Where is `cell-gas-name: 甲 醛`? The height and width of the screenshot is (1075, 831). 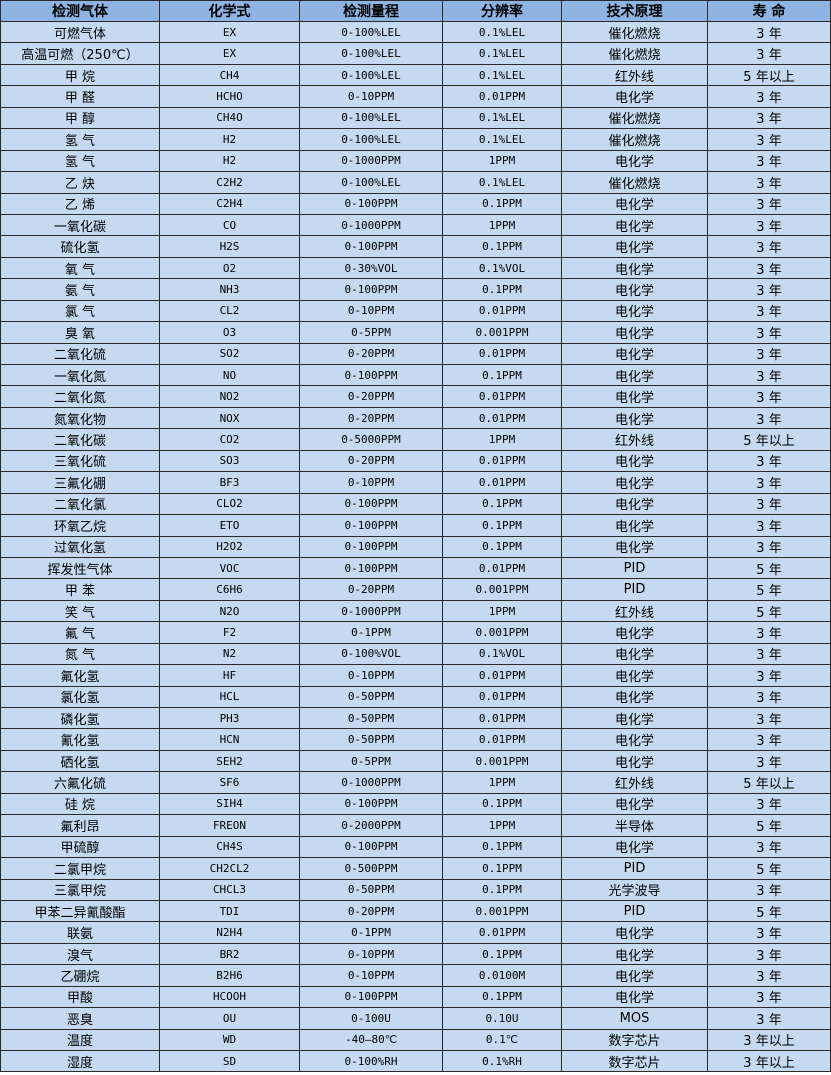
cell-gas-name: 甲 醛 is located at coordinates (80, 96).